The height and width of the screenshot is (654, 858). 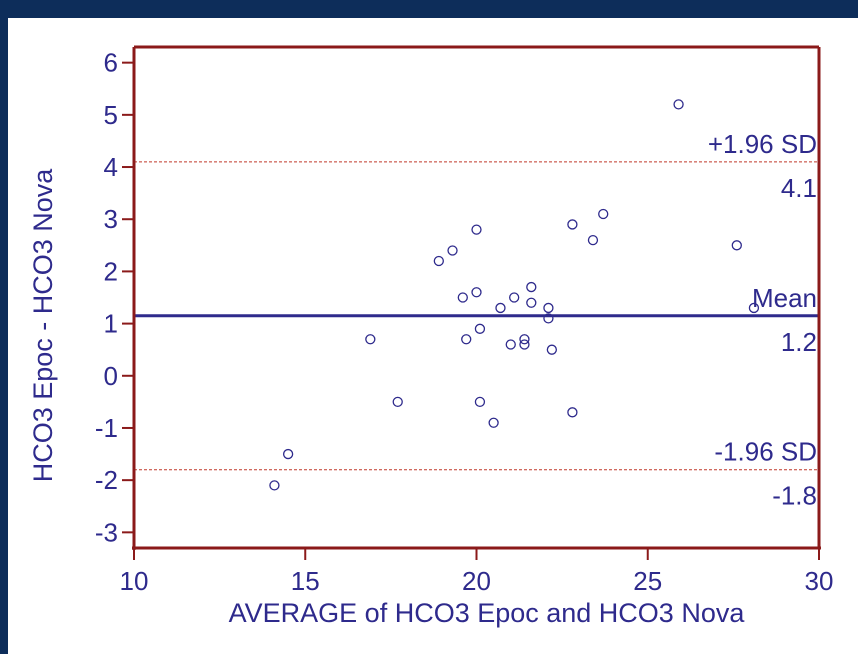 I want to click on reference-label-upper: +1.96 SD, so click(x=762, y=144).